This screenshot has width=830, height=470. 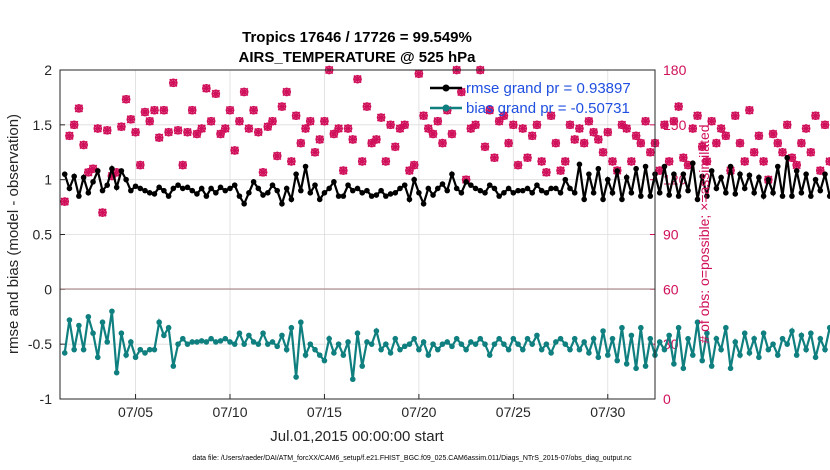 I want to click on legend-bias-label: bias grand pr = -0.50731, so click(x=548, y=108).